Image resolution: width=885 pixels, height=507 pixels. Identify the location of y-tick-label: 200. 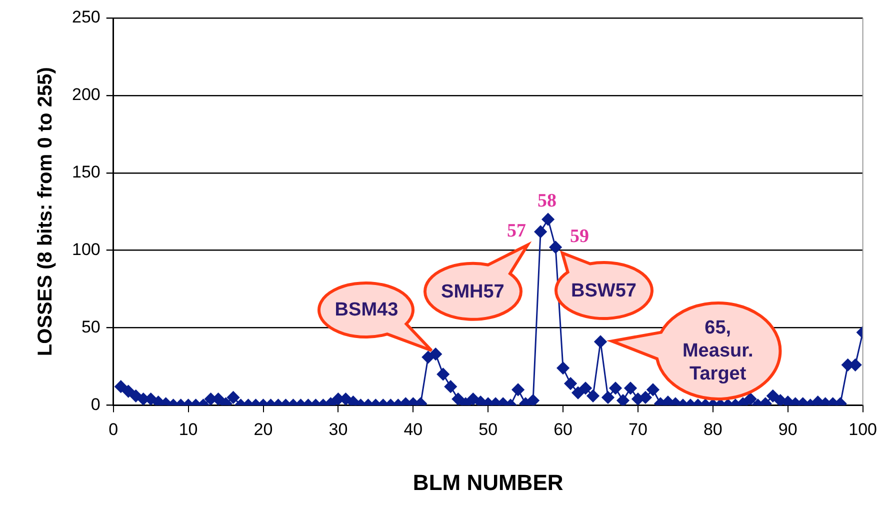
(86, 94).